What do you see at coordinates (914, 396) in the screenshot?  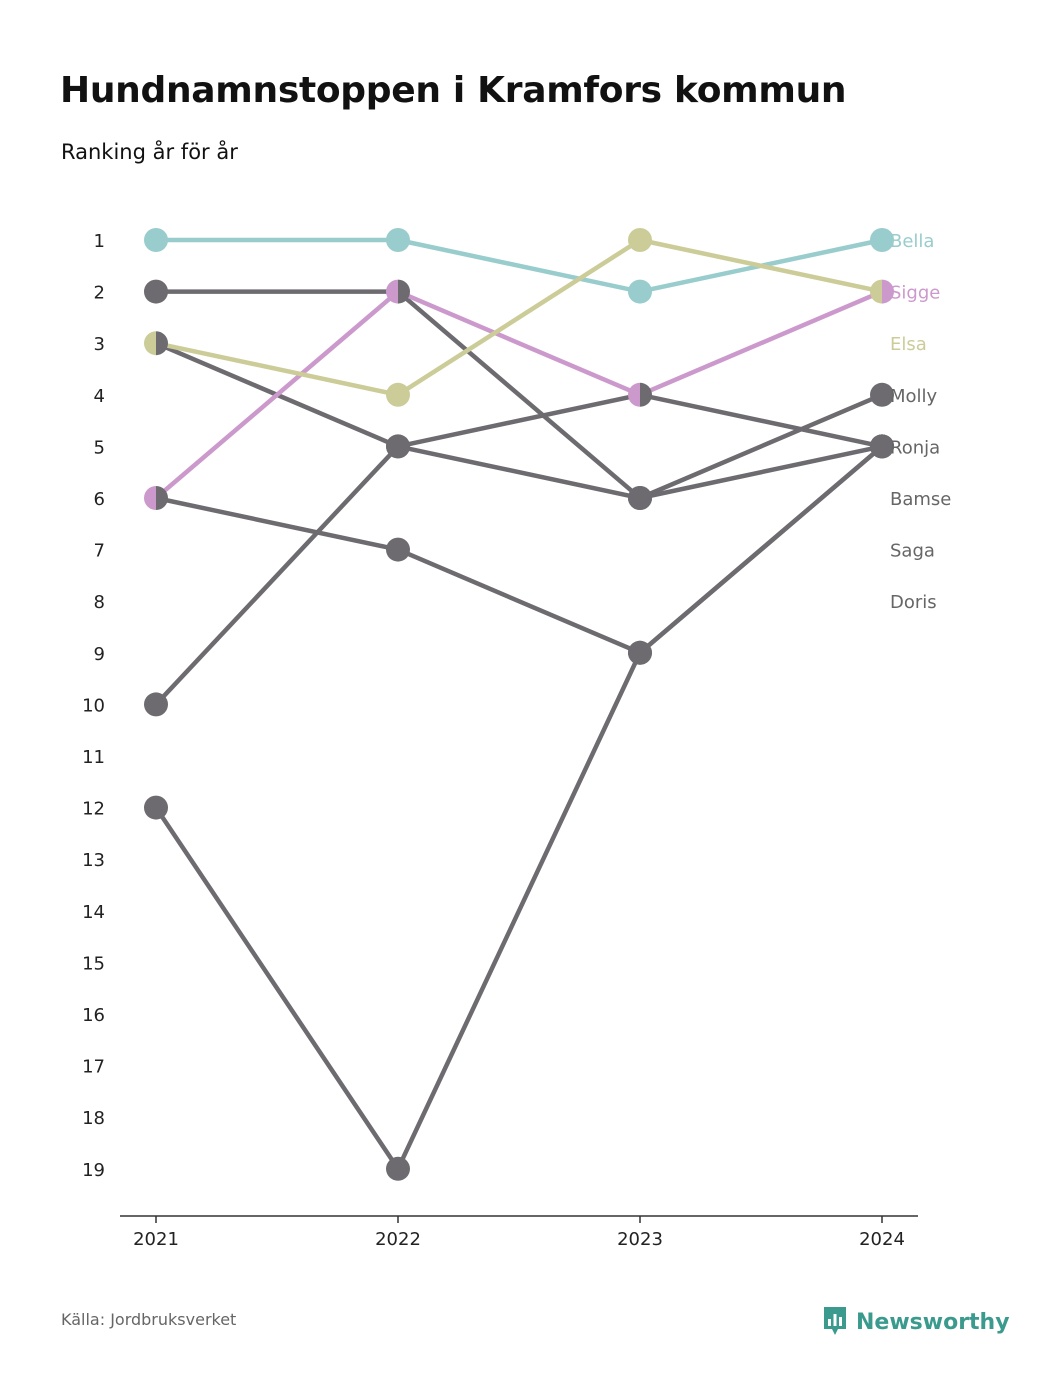 I see `series-label-molly: Molly` at bounding box center [914, 396].